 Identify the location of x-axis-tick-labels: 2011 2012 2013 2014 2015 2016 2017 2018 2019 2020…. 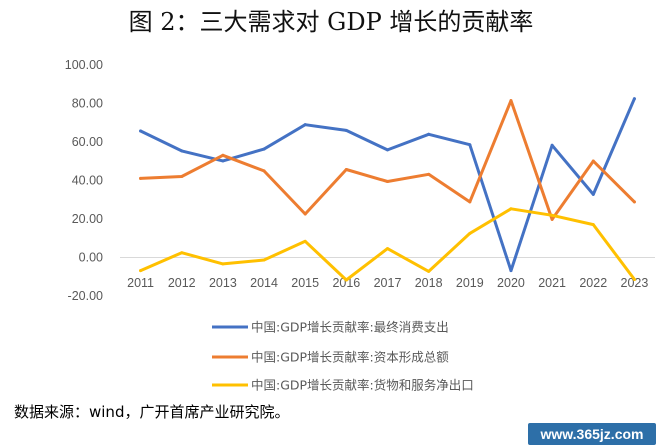
(387, 283).